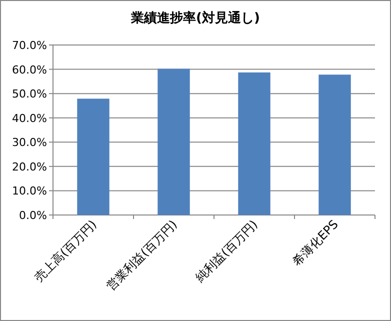  I want to click on y-tick-label: 30.0%, so click(29, 143).